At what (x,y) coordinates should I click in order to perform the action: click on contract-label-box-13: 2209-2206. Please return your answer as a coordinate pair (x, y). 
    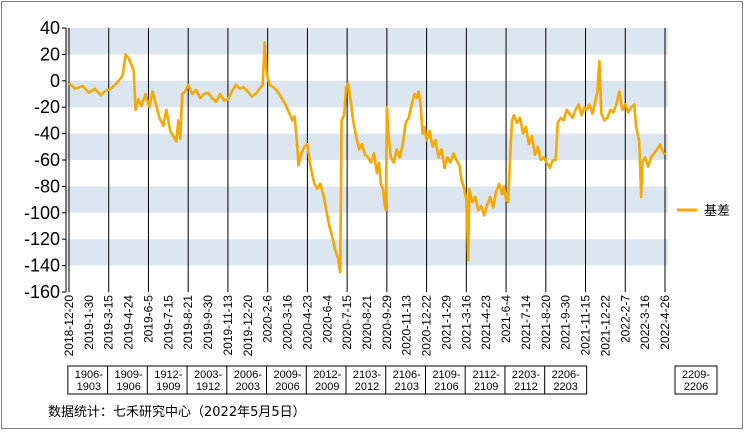
    Looking at the image, I should click on (696, 380).